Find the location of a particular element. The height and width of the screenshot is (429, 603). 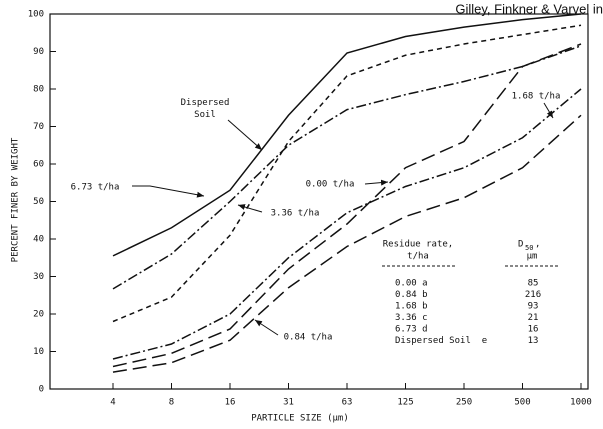

y-tick-label: 10 is located at coordinates (38, 352).